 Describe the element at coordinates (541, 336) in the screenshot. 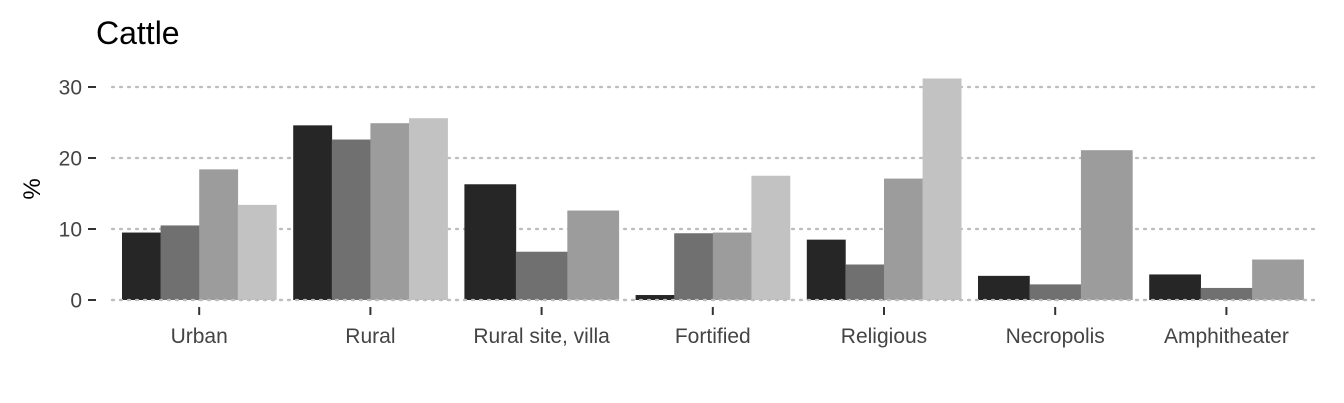

I see `x-tick-label: Rural site, villa` at that location.